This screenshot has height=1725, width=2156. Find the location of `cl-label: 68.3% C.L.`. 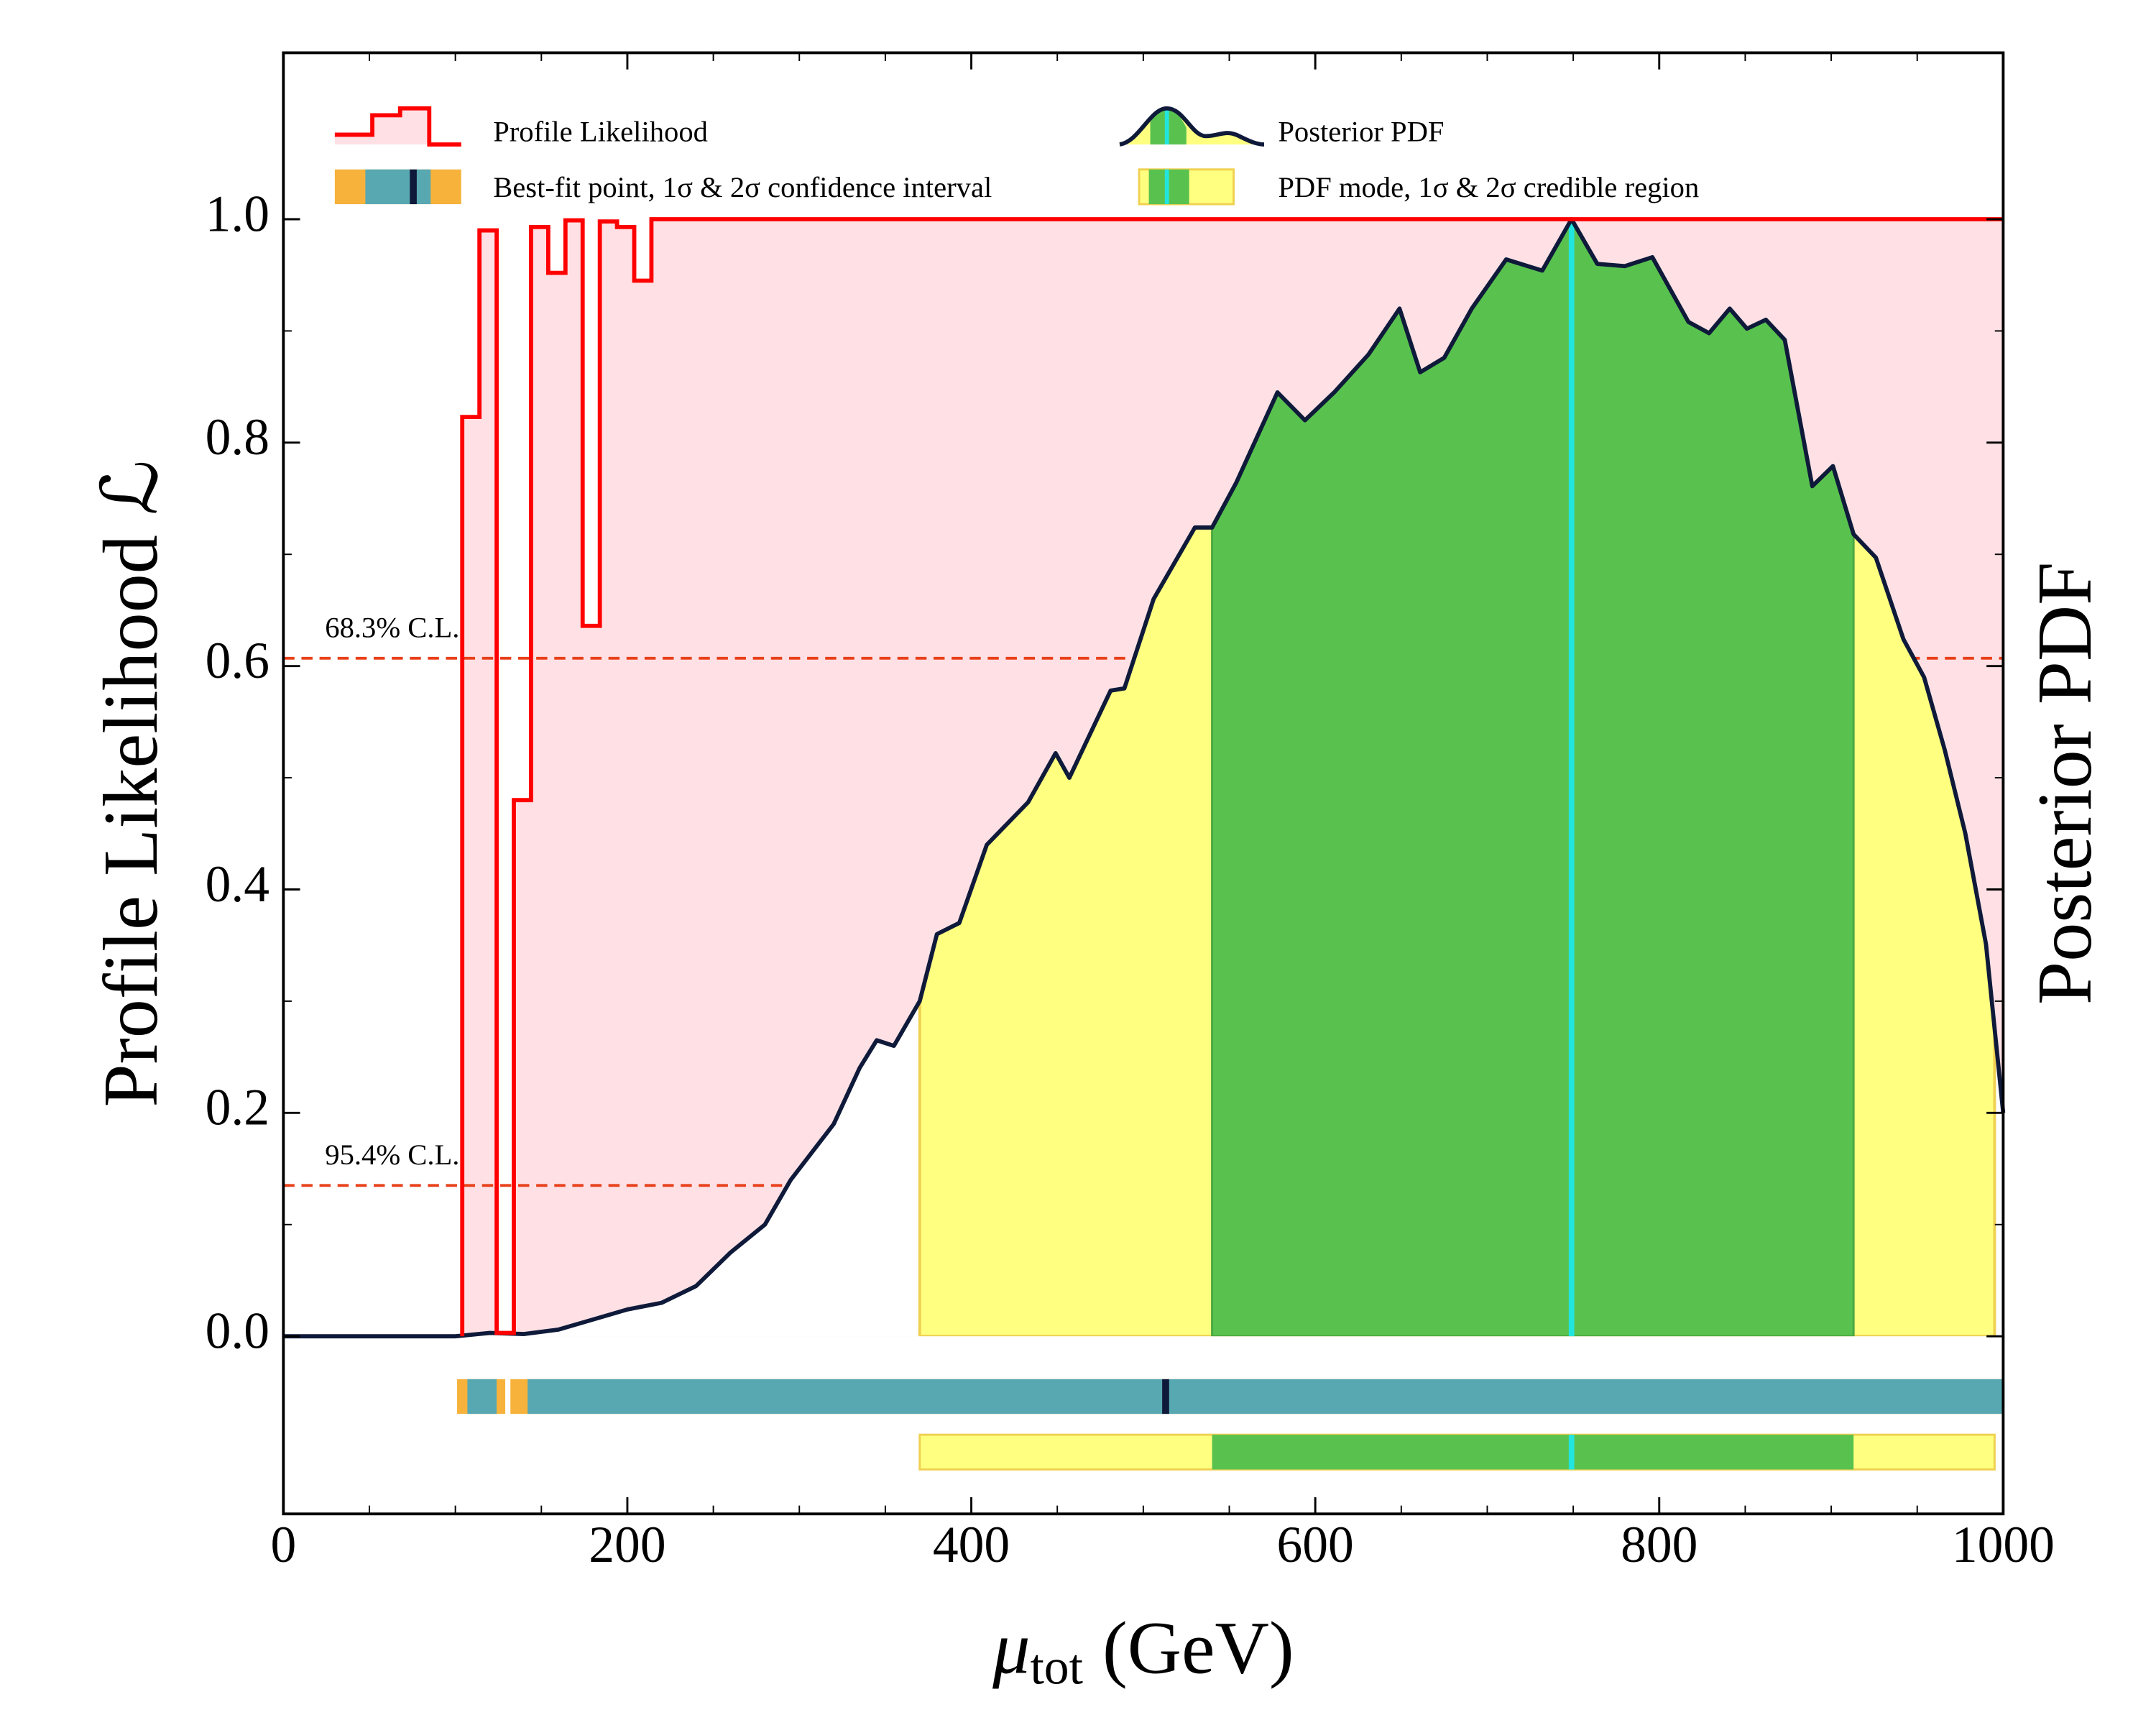

cl-label: 68.3% C.L. is located at coordinates (392, 627).